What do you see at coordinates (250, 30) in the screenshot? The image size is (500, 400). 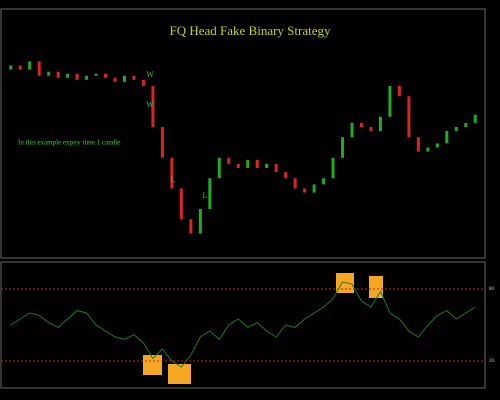 I see `chart-title: FQ Head Fake Binary Strategy` at bounding box center [250, 30].